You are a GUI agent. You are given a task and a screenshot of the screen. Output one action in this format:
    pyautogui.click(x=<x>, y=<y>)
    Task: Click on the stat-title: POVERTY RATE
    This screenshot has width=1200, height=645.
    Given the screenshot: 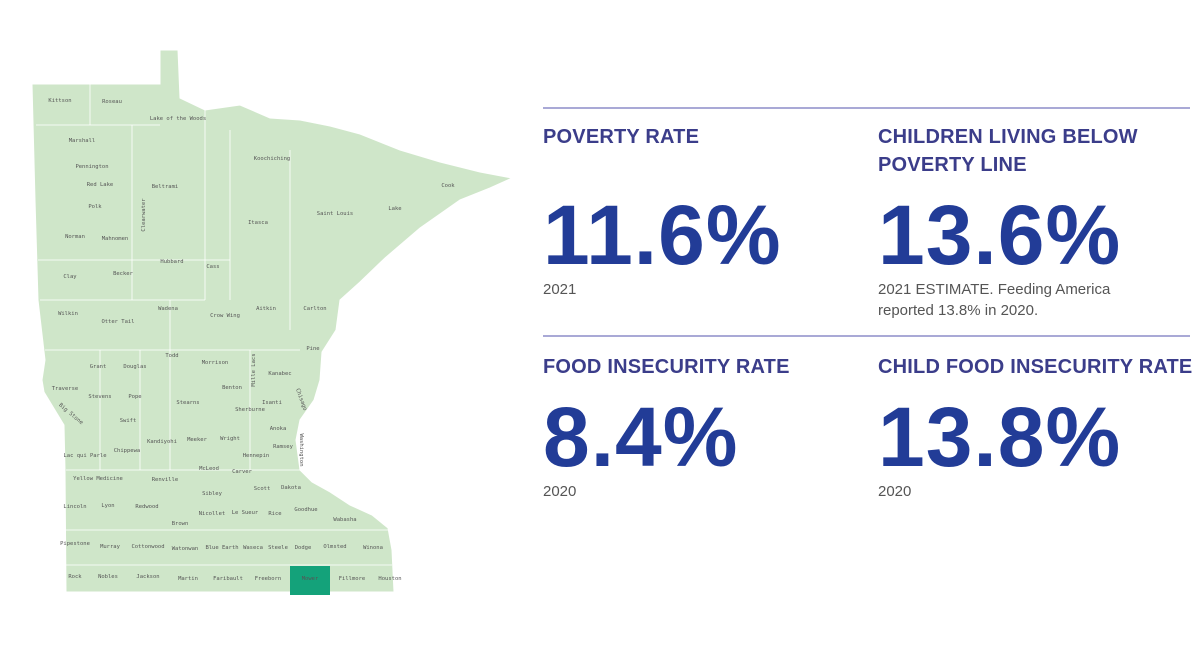 What is the action you would take?
    pyautogui.click(x=621, y=137)
    